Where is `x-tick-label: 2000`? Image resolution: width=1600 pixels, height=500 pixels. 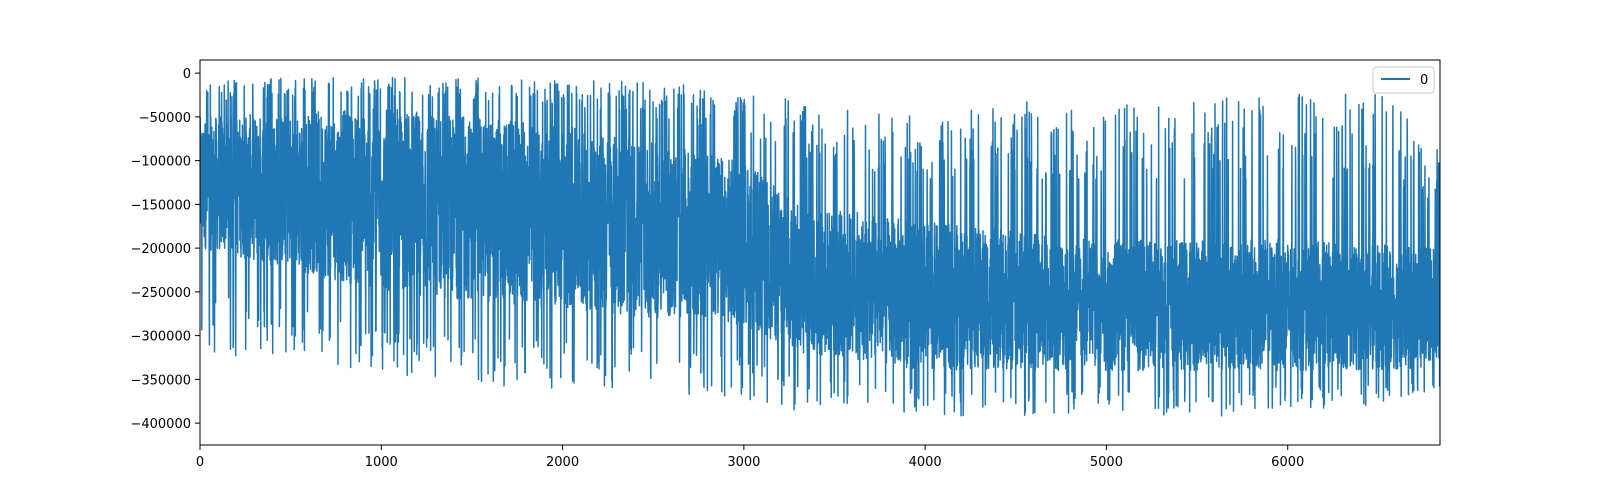
x-tick-label: 2000 is located at coordinates (562, 462).